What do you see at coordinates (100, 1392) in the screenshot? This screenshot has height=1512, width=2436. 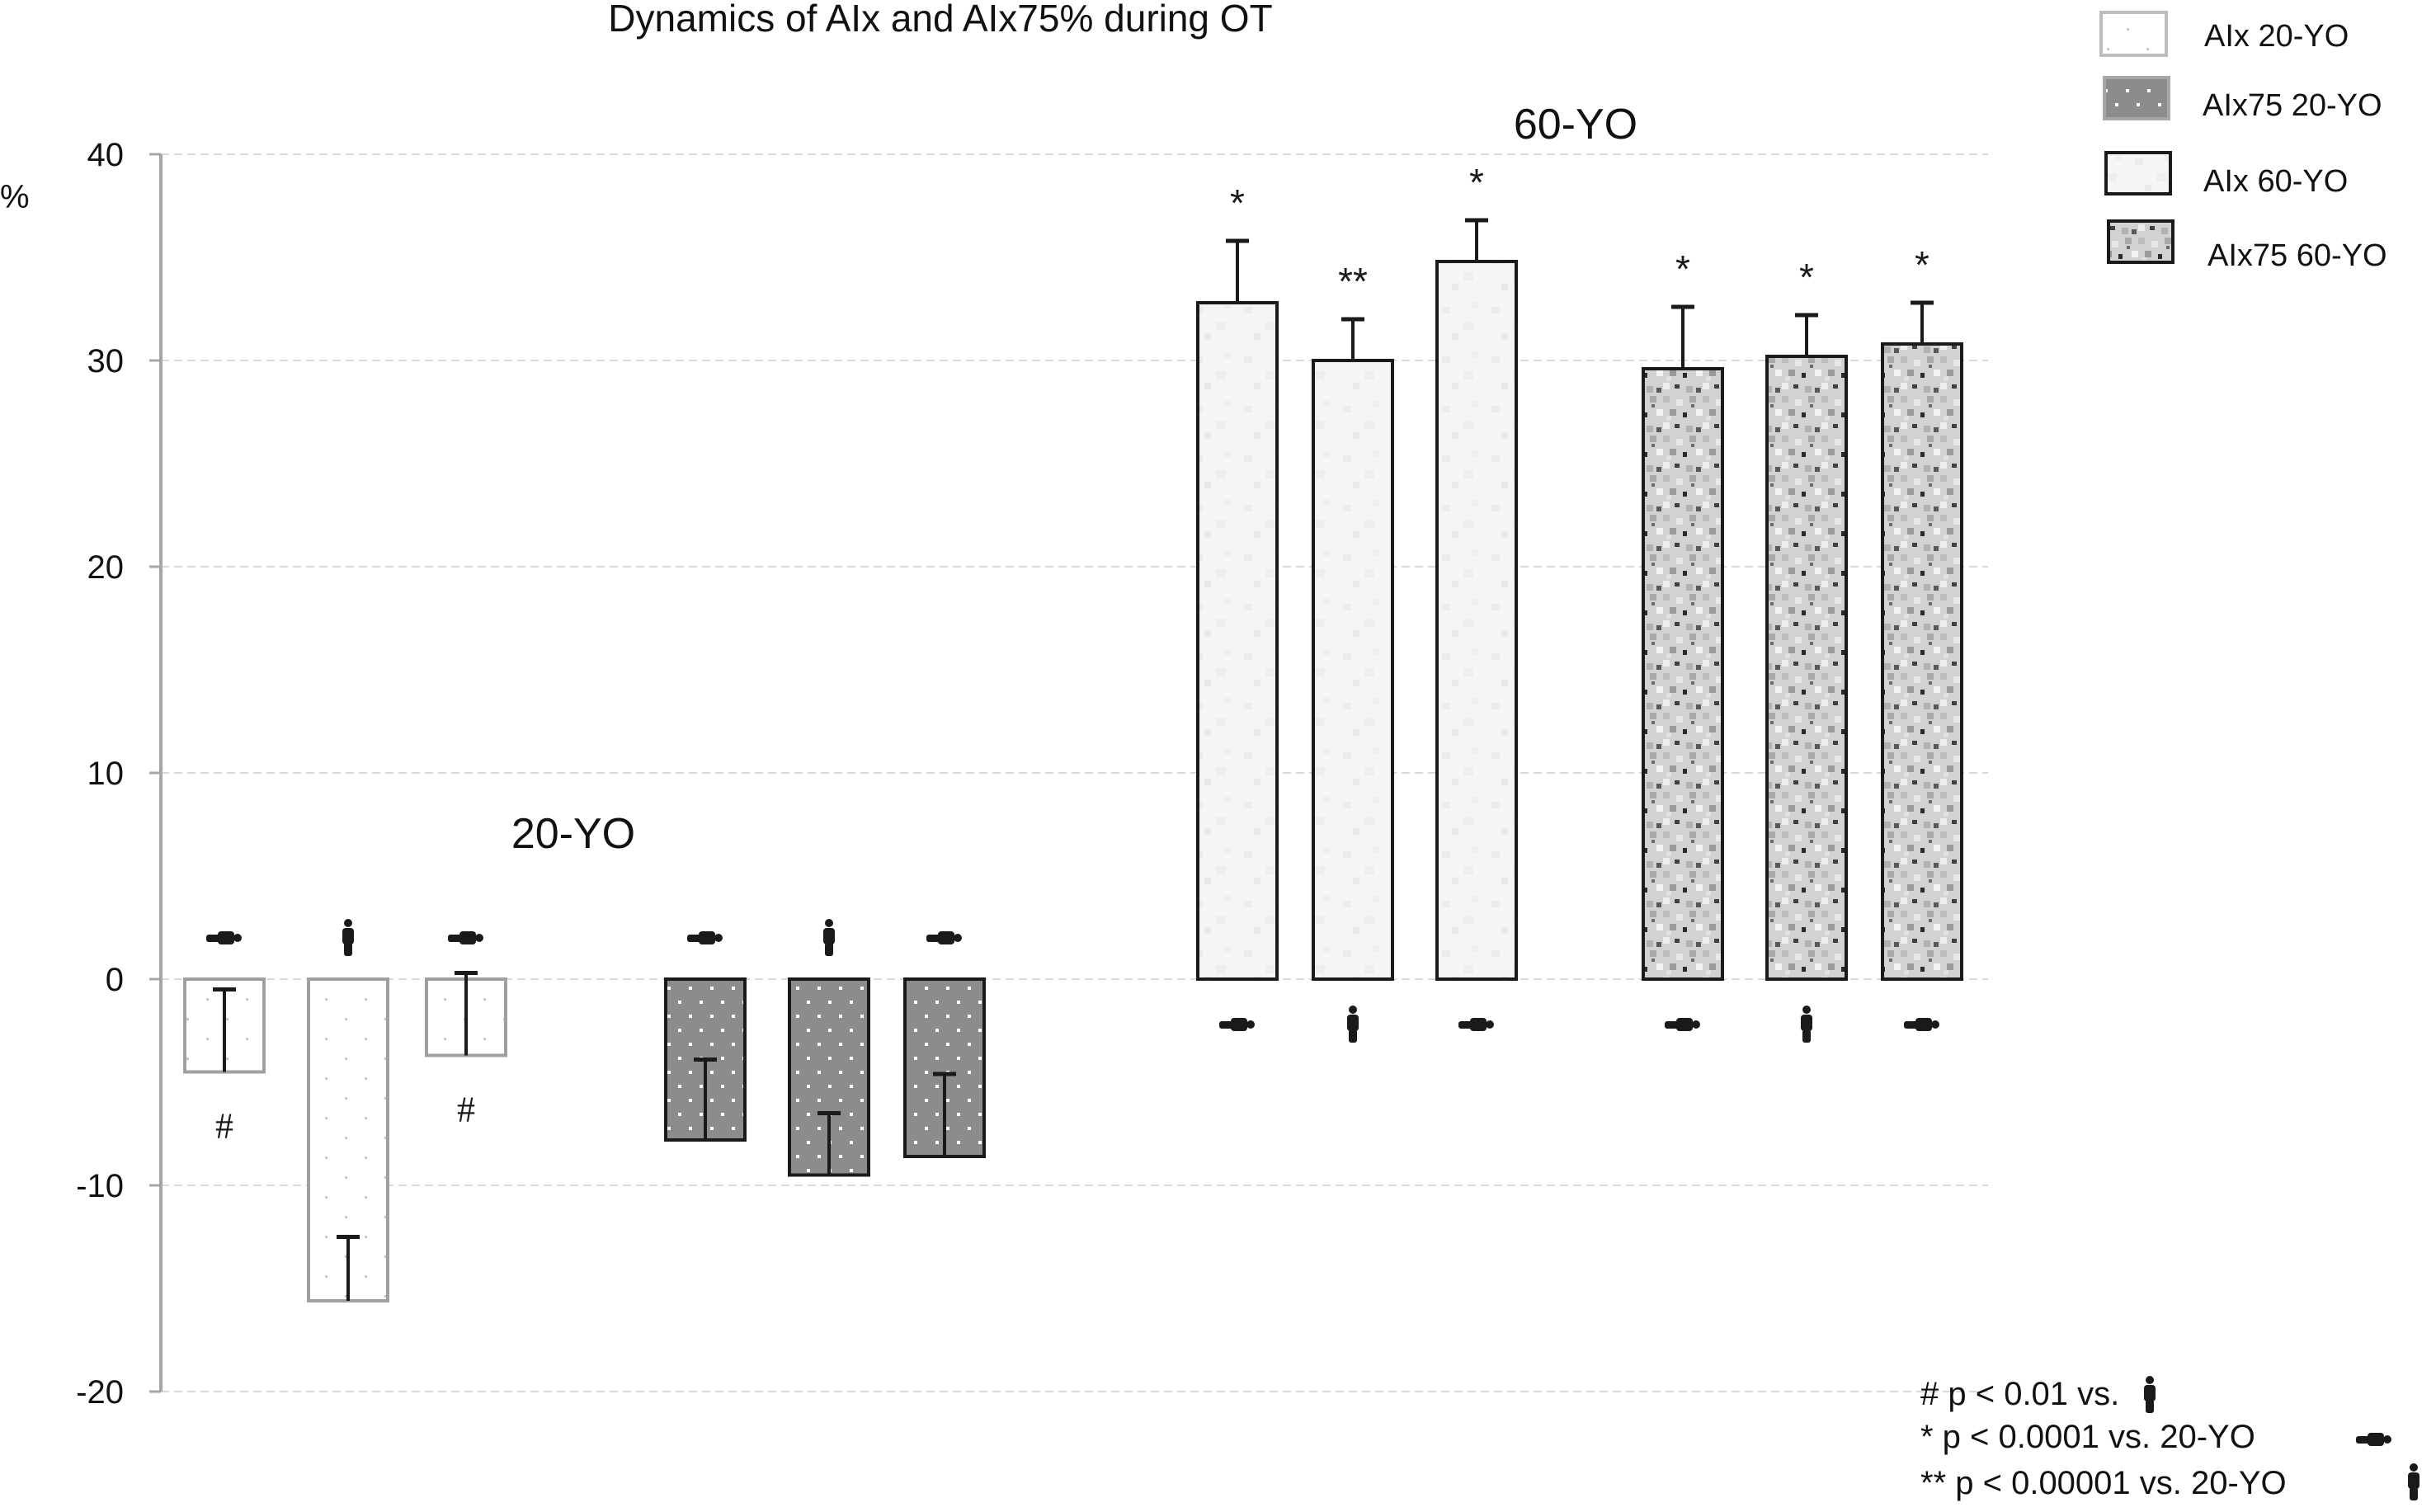 I see `y-tick-label: -20` at bounding box center [100, 1392].